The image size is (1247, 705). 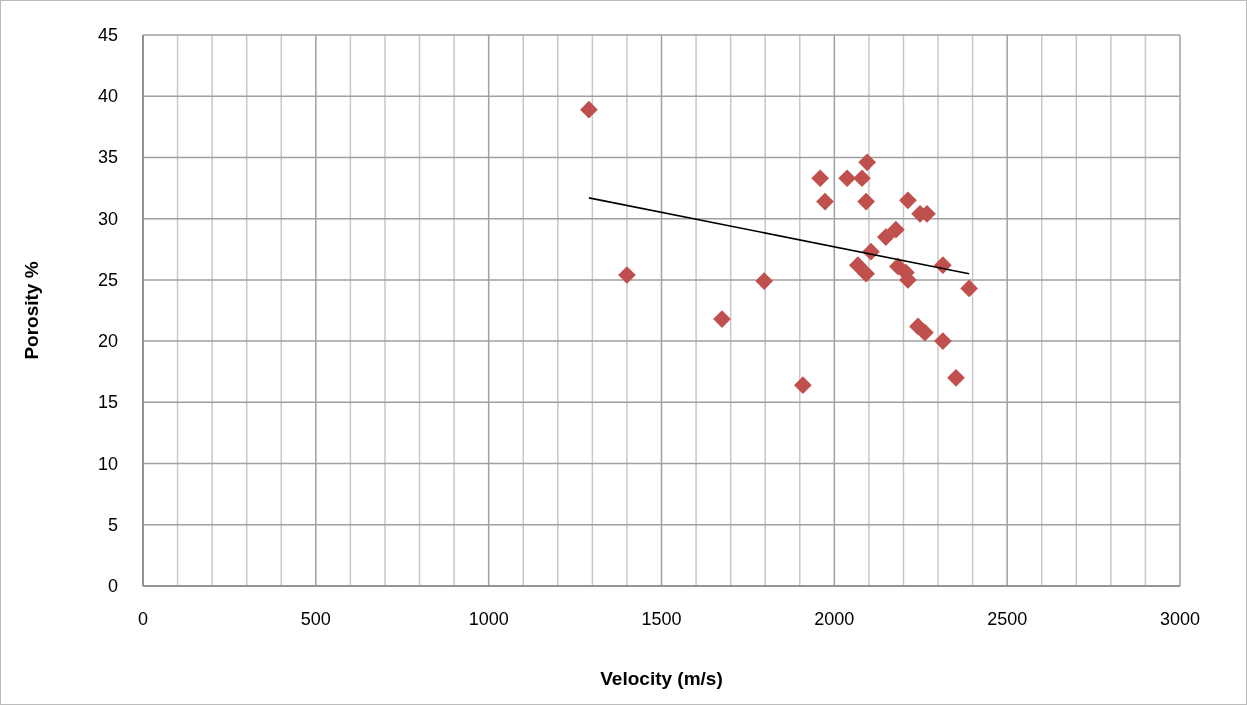 What do you see at coordinates (143, 619) in the screenshot?
I see `x-tick-label: 0` at bounding box center [143, 619].